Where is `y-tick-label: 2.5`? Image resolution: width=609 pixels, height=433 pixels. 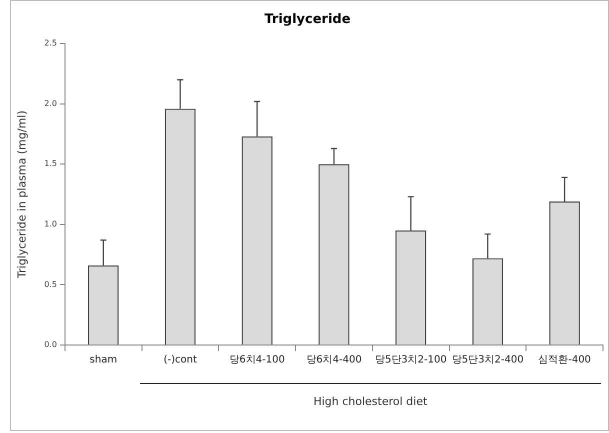
y-tick-label: 2.5 is located at coordinates (50, 43).